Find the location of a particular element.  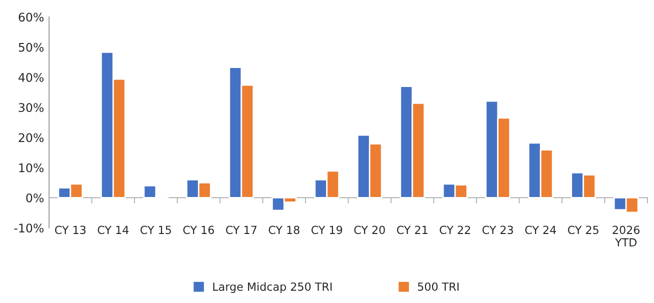

x-tick-label: CY 25 is located at coordinates (583, 230).